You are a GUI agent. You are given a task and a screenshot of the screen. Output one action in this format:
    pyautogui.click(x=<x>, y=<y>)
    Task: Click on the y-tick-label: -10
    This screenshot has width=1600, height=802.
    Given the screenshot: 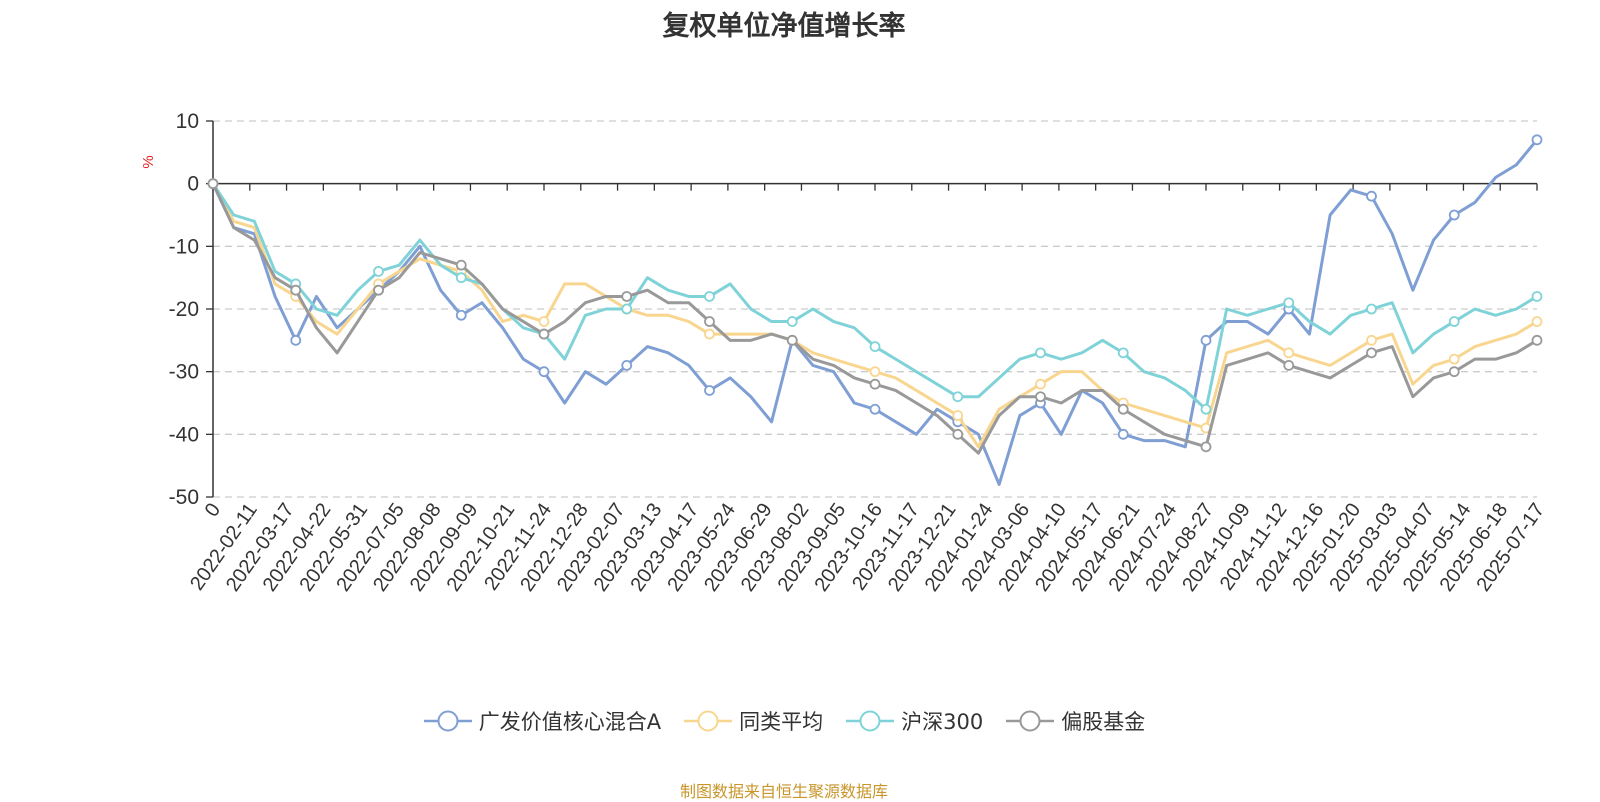 What is the action you would take?
    pyautogui.click(x=184, y=246)
    